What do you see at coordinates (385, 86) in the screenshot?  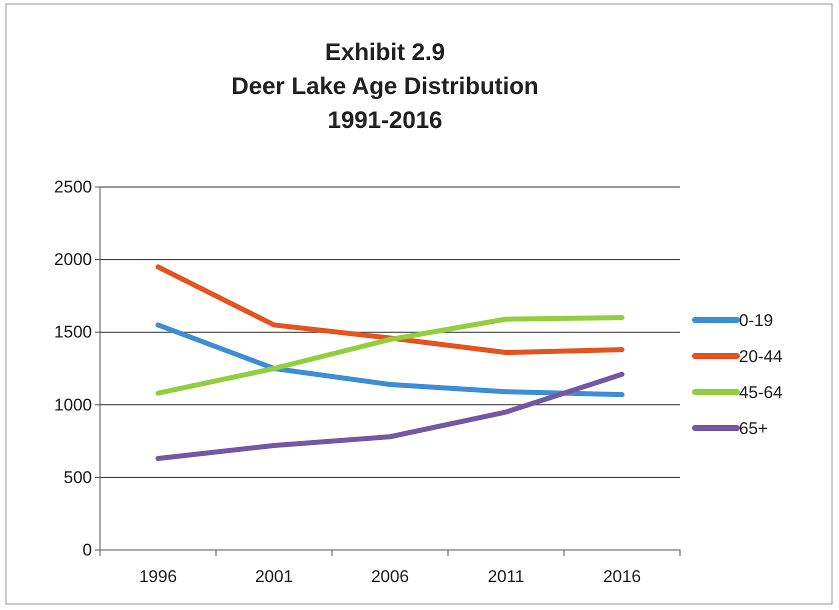 I see `chart-title: Exhibit 2.9 Deer Lake Age Distribution 1991-2016` at bounding box center [385, 86].